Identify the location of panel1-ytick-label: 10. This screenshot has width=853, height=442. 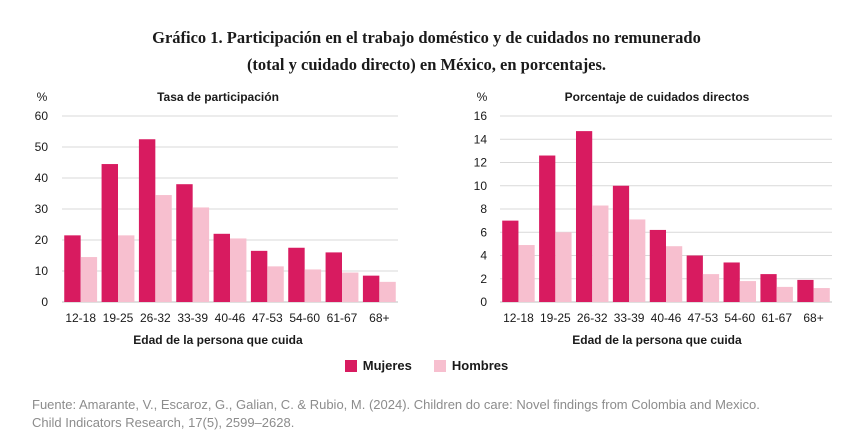
(42, 271).